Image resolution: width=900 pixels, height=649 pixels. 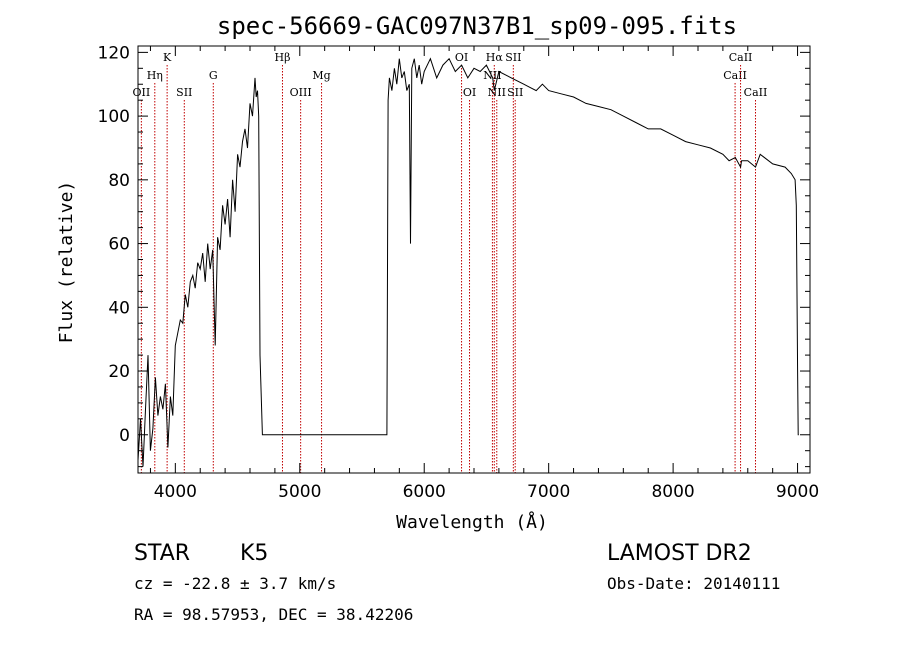 What do you see at coordinates (213, 75) in the screenshot?
I see `spectral-line-label: G` at bounding box center [213, 75].